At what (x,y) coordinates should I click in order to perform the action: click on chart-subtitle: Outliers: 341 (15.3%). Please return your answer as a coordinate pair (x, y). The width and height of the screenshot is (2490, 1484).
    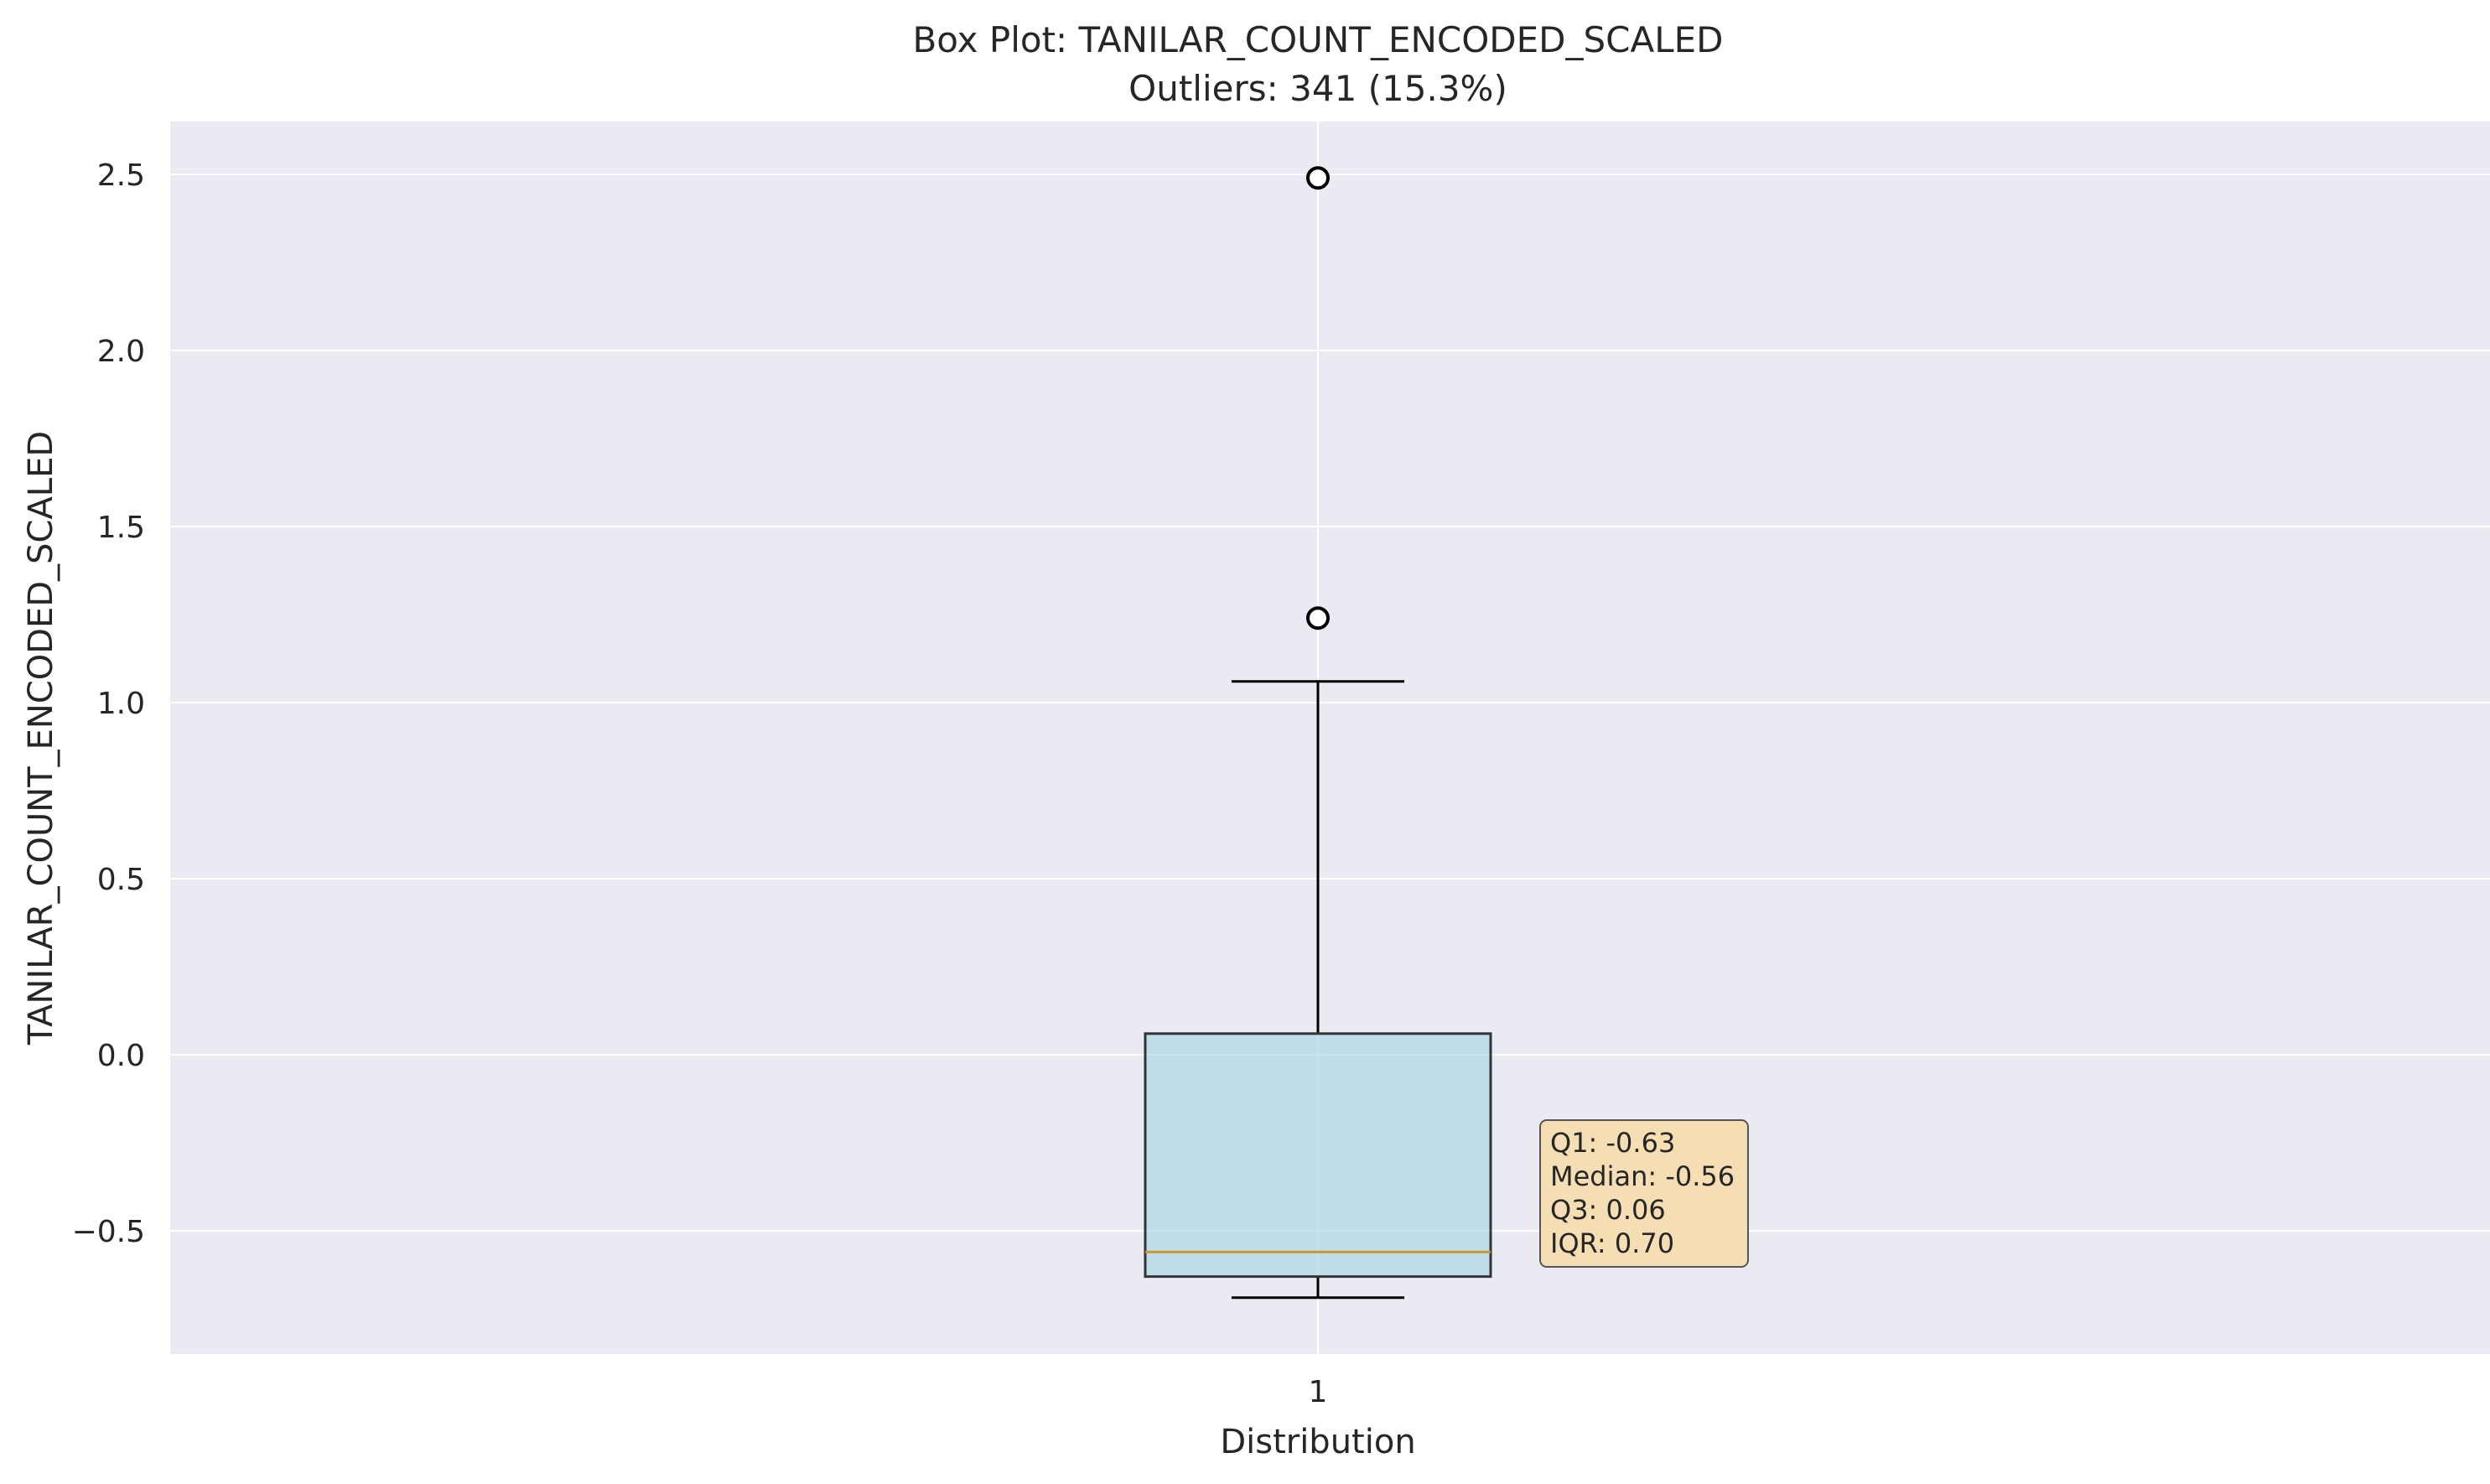
    Looking at the image, I should click on (1317, 88).